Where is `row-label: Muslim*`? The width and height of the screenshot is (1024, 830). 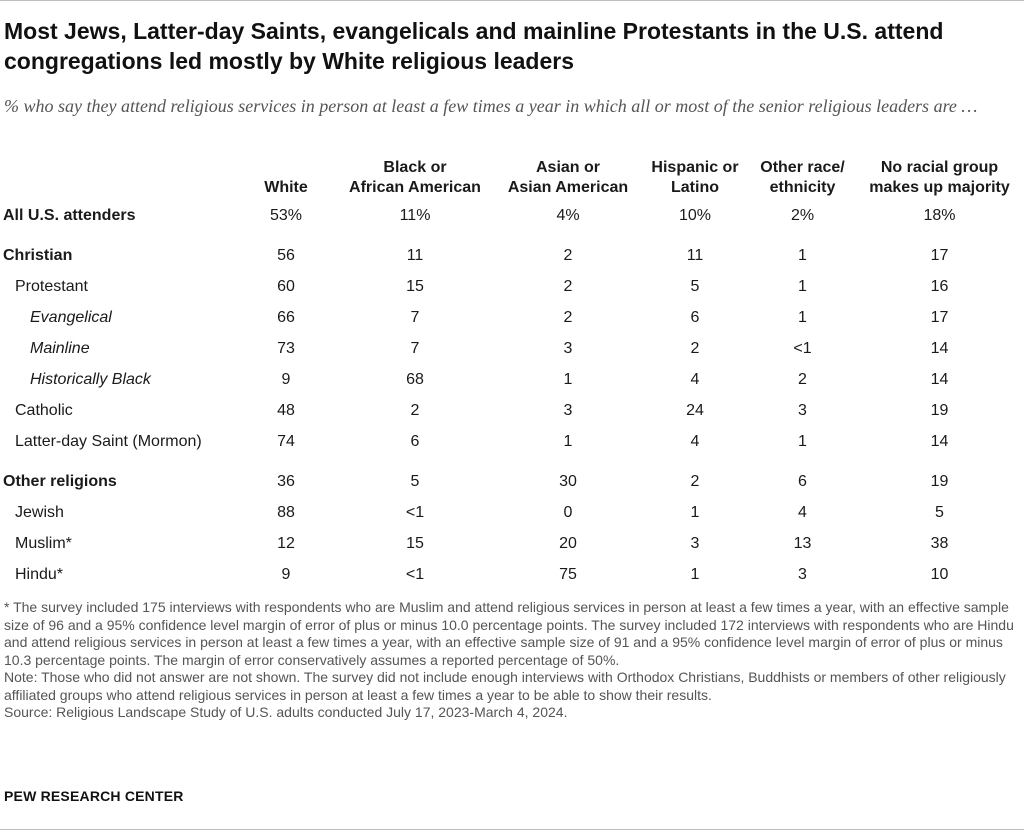 row-label: Muslim* is located at coordinates (43, 543).